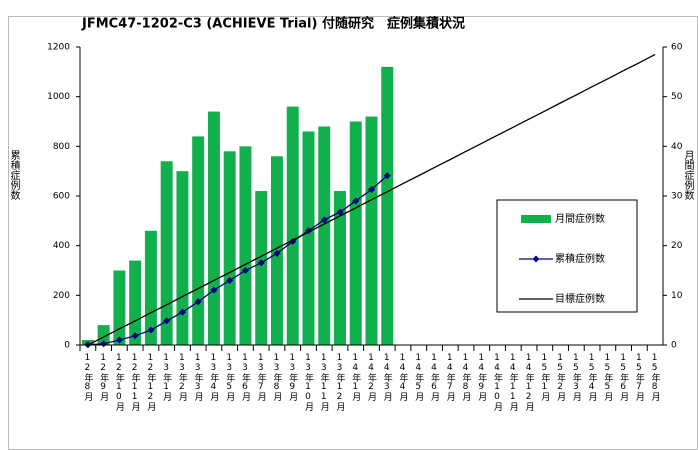  What do you see at coordinates (639, 377) in the screenshot?
I see `x-tick-label: 15年7月` at bounding box center [639, 377].